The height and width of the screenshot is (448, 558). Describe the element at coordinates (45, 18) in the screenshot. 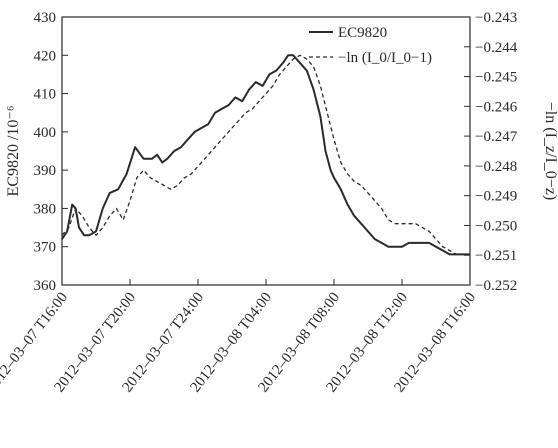

I see `y-tick-label: 430` at that location.